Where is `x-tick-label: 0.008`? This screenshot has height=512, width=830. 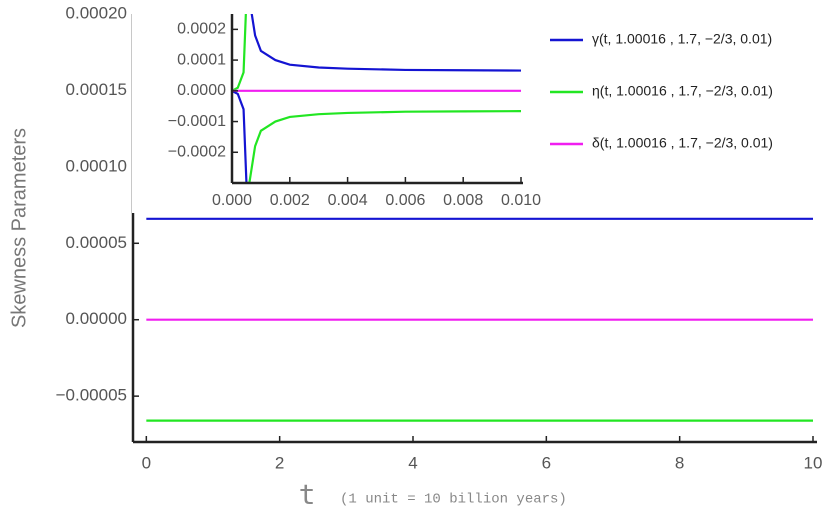 x-tick-label: 0.008 is located at coordinates (463, 200).